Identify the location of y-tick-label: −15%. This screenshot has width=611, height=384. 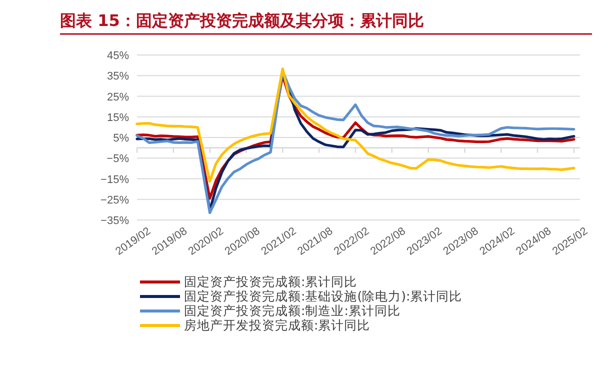
(115, 180).